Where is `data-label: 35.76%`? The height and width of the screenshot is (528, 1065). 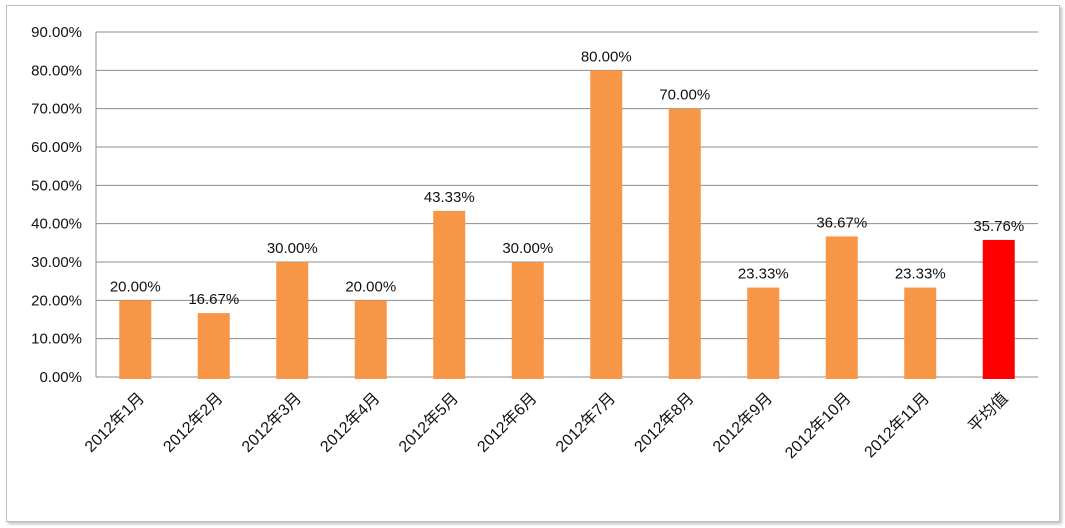 data-label: 35.76% is located at coordinates (998, 226).